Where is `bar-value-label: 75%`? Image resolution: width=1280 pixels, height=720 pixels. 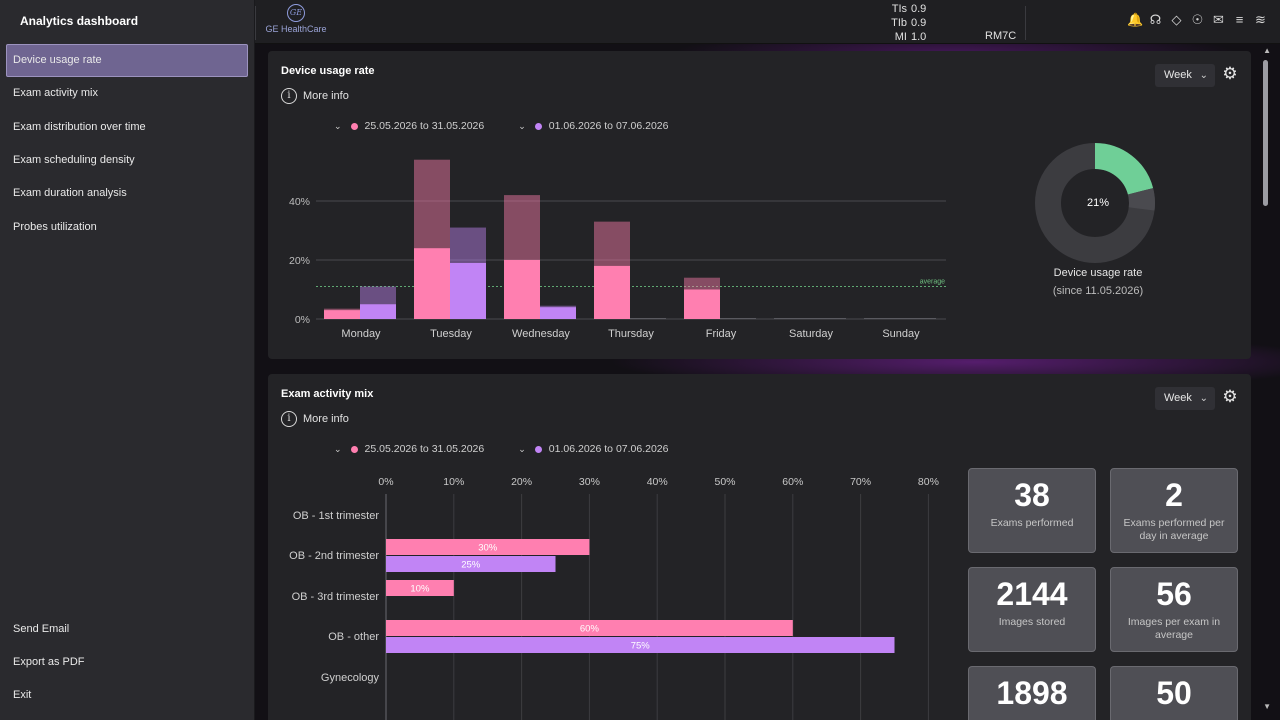
bar-value-label: 75% is located at coordinates (641, 646).